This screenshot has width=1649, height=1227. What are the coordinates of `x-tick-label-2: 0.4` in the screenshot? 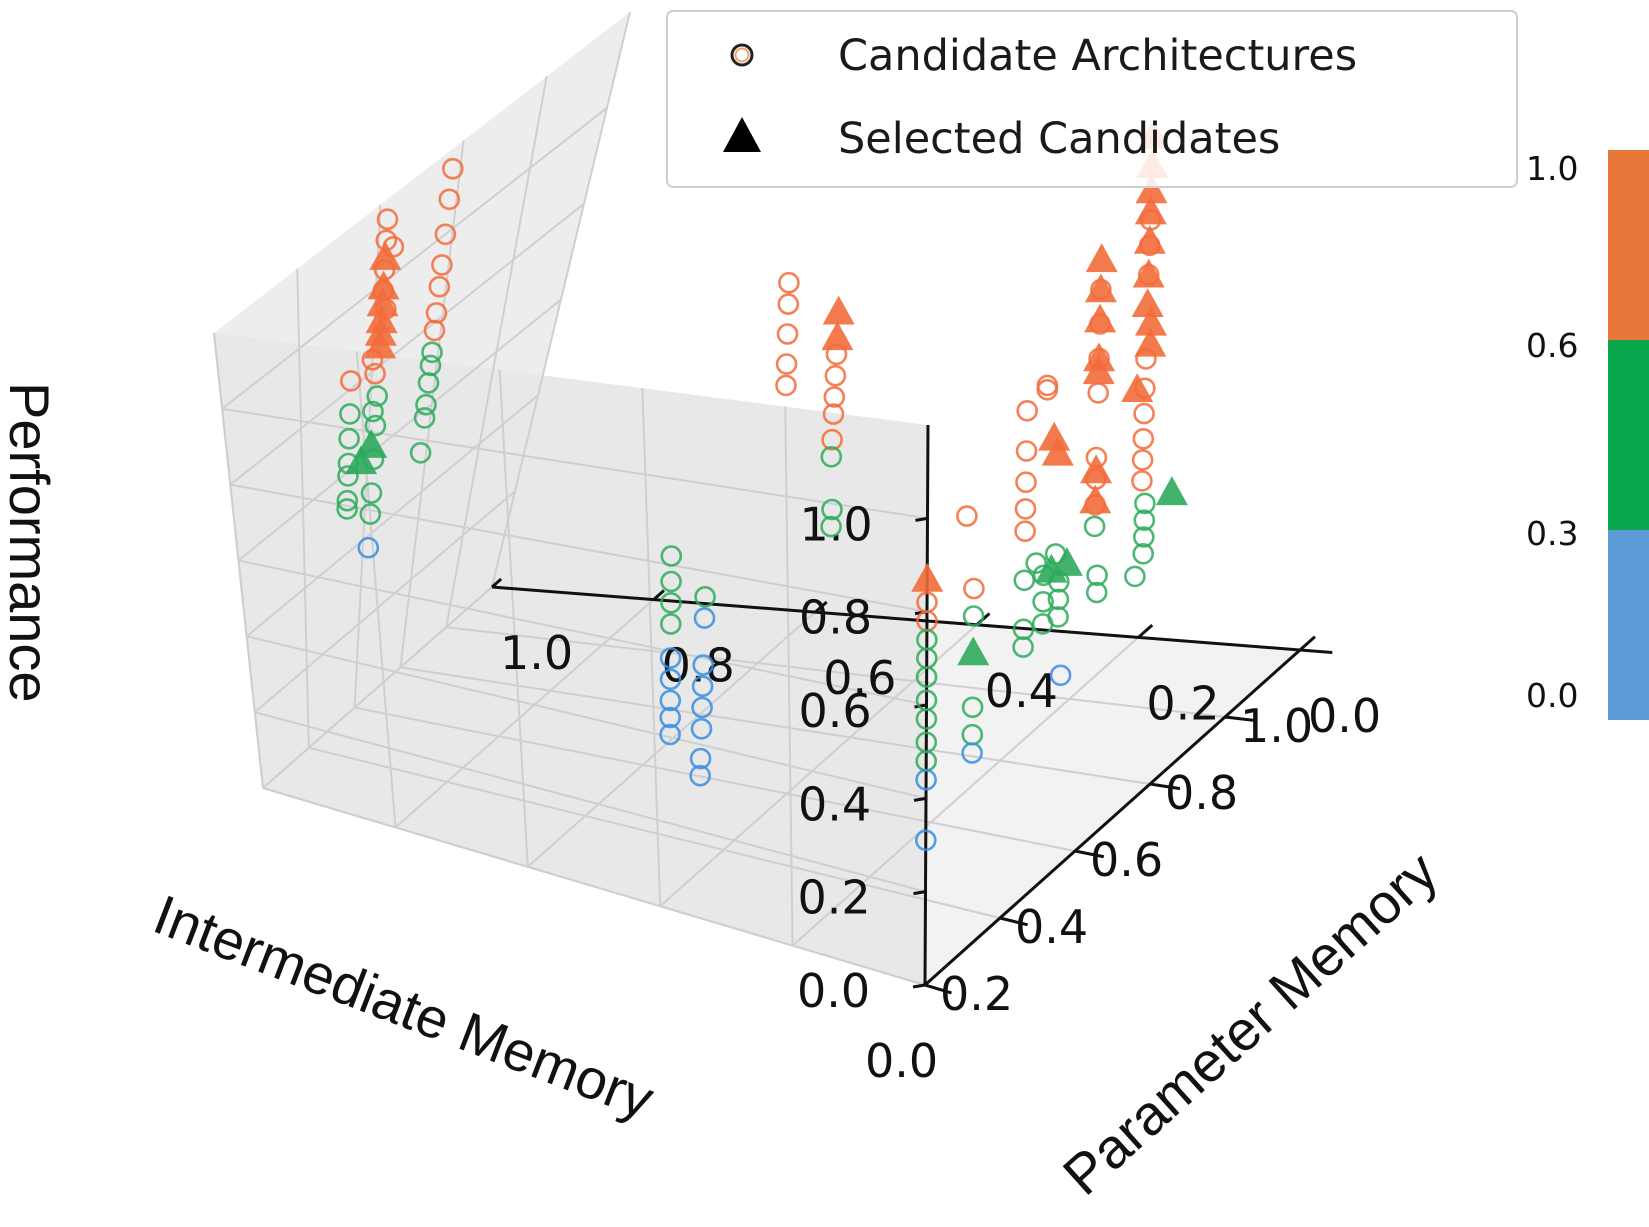 It's located at (1051, 927).